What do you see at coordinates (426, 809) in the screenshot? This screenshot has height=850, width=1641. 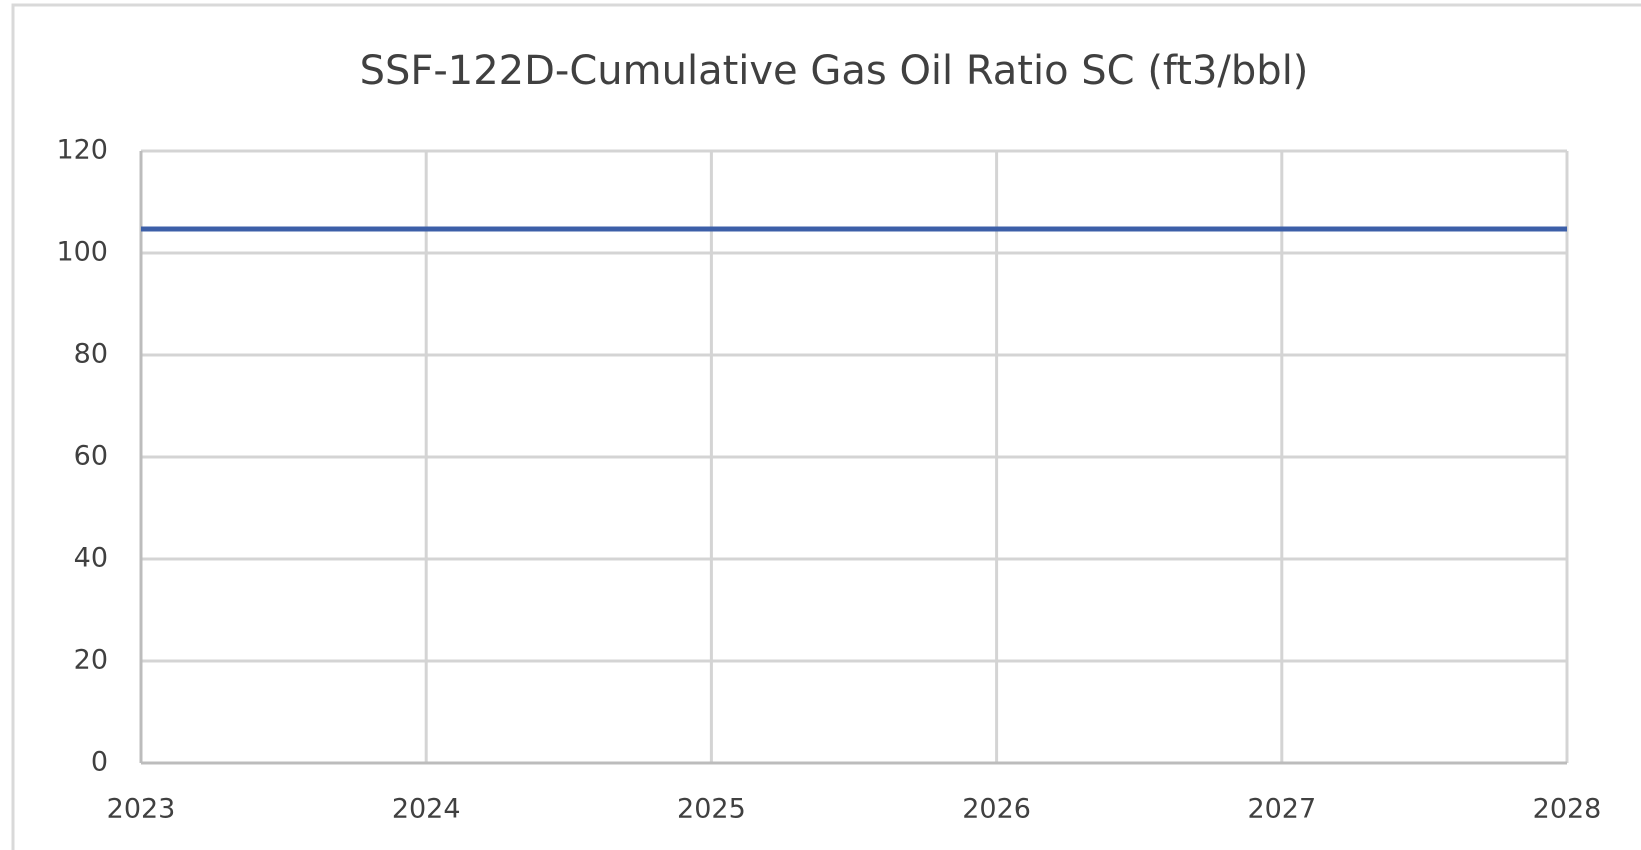 I see `x-tick-label: 2024` at bounding box center [426, 809].